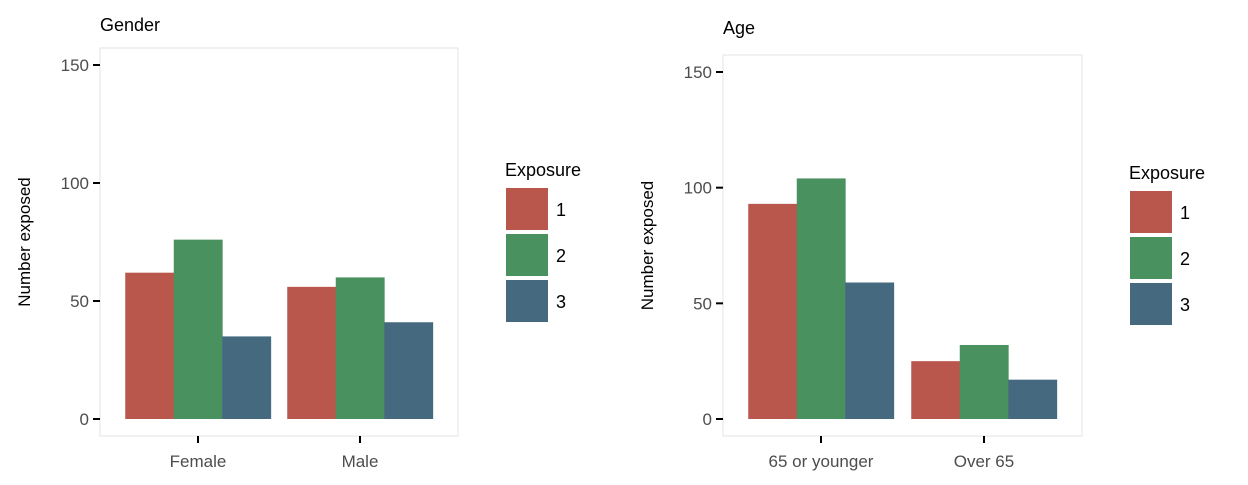 The height and width of the screenshot is (485, 1248). I want to click on x-tick-label: 65 or younger, so click(821, 461).